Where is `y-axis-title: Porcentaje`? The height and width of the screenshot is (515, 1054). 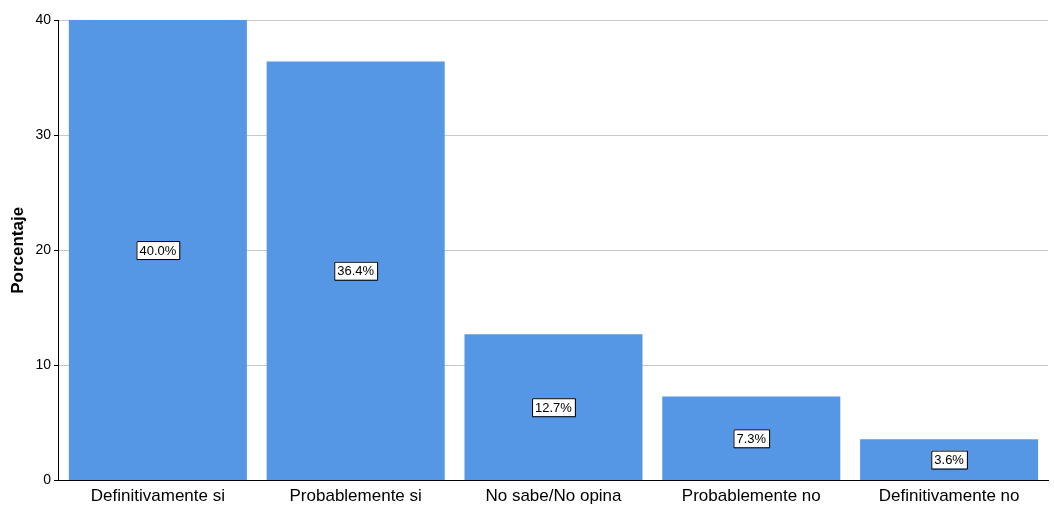 y-axis-title: Porcentaje is located at coordinates (17, 250).